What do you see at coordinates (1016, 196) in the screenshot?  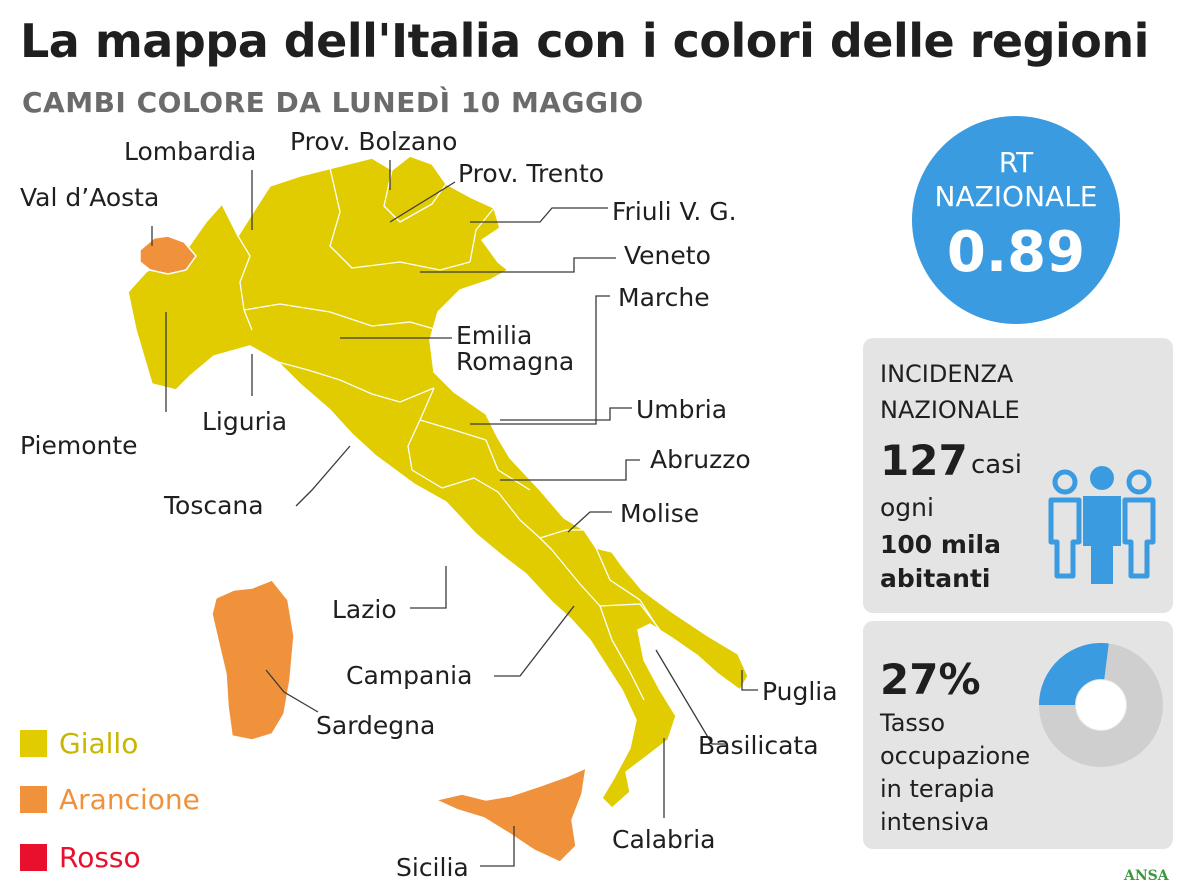 I see `rt-label-line2: NAZIONALE` at bounding box center [1016, 196].